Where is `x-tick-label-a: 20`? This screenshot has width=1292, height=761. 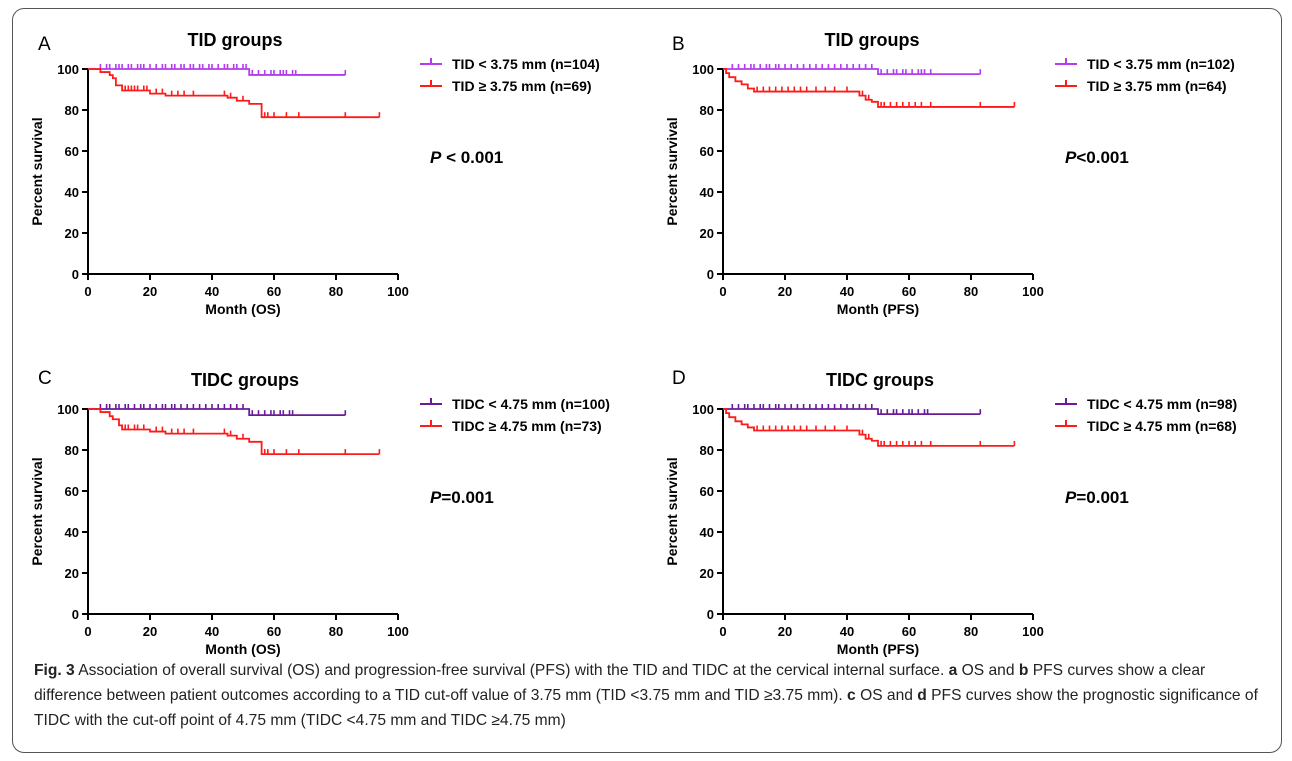 x-tick-label-a: 20 is located at coordinates (150, 291).